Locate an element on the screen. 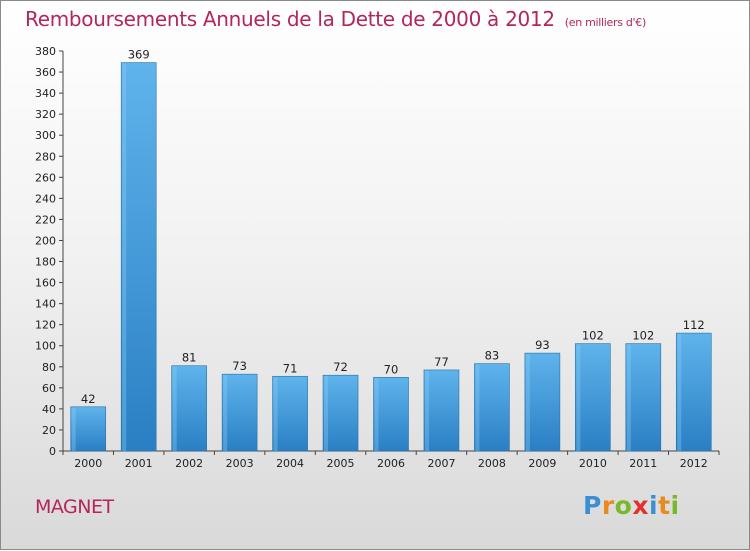  x-tick-label: 2009 is located at coordinates (542, 463).